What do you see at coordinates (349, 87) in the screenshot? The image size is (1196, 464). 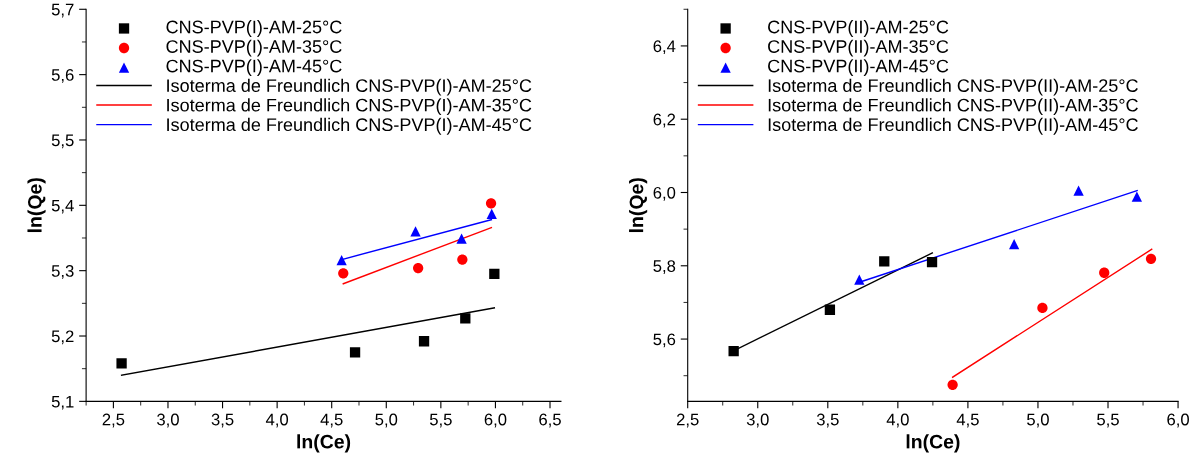 I see `legend-label: Isoterma de Freundlich CNS-PVP(I)-AM-25°C` at bounding box center [349, 87].